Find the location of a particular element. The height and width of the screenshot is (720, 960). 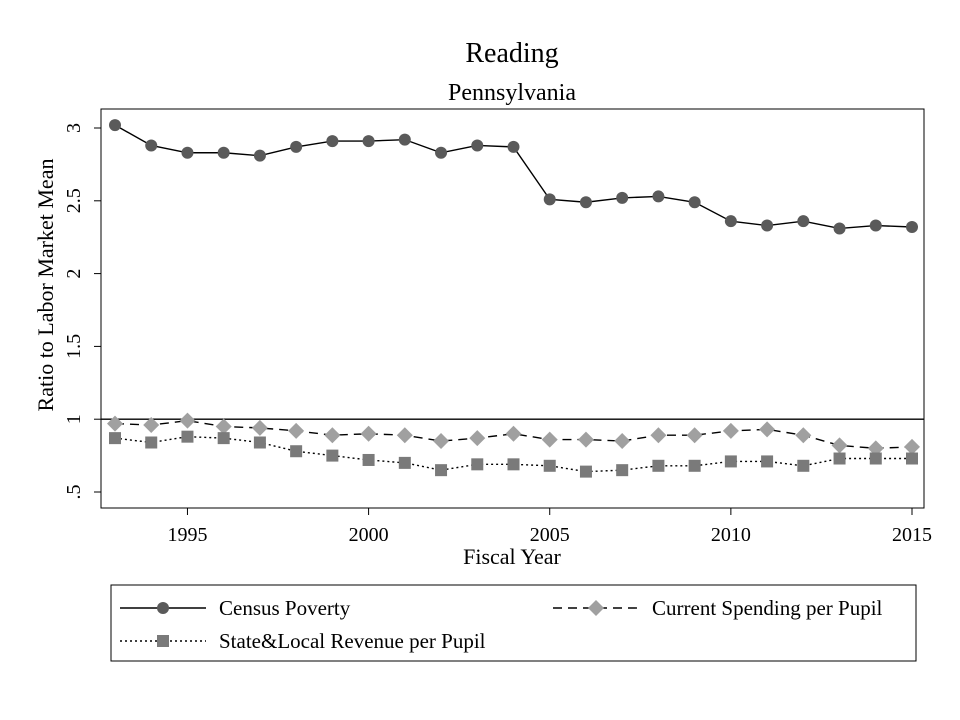

y-tick-label: 1.5 is located at coordinates (74, 346).